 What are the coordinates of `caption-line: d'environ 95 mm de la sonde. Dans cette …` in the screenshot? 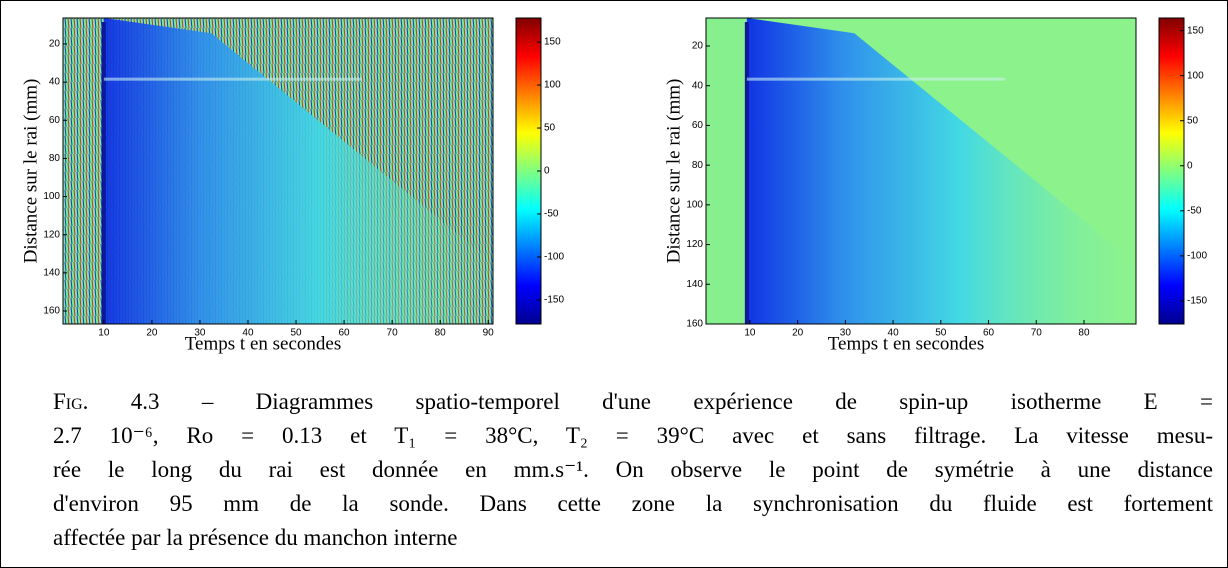 It's located at (633, 503).